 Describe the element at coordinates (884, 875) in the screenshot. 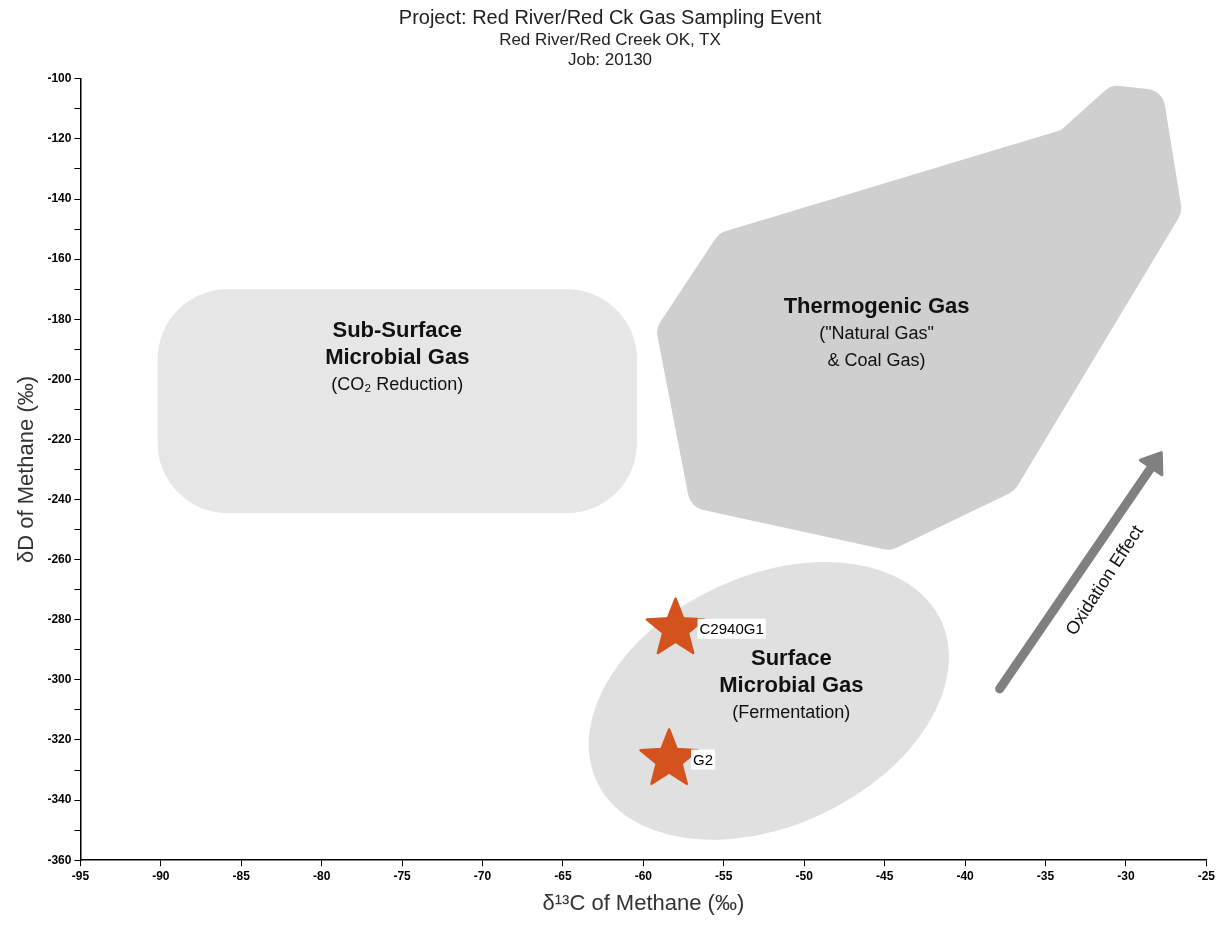

I see `x-tick-label: -45` at that location.